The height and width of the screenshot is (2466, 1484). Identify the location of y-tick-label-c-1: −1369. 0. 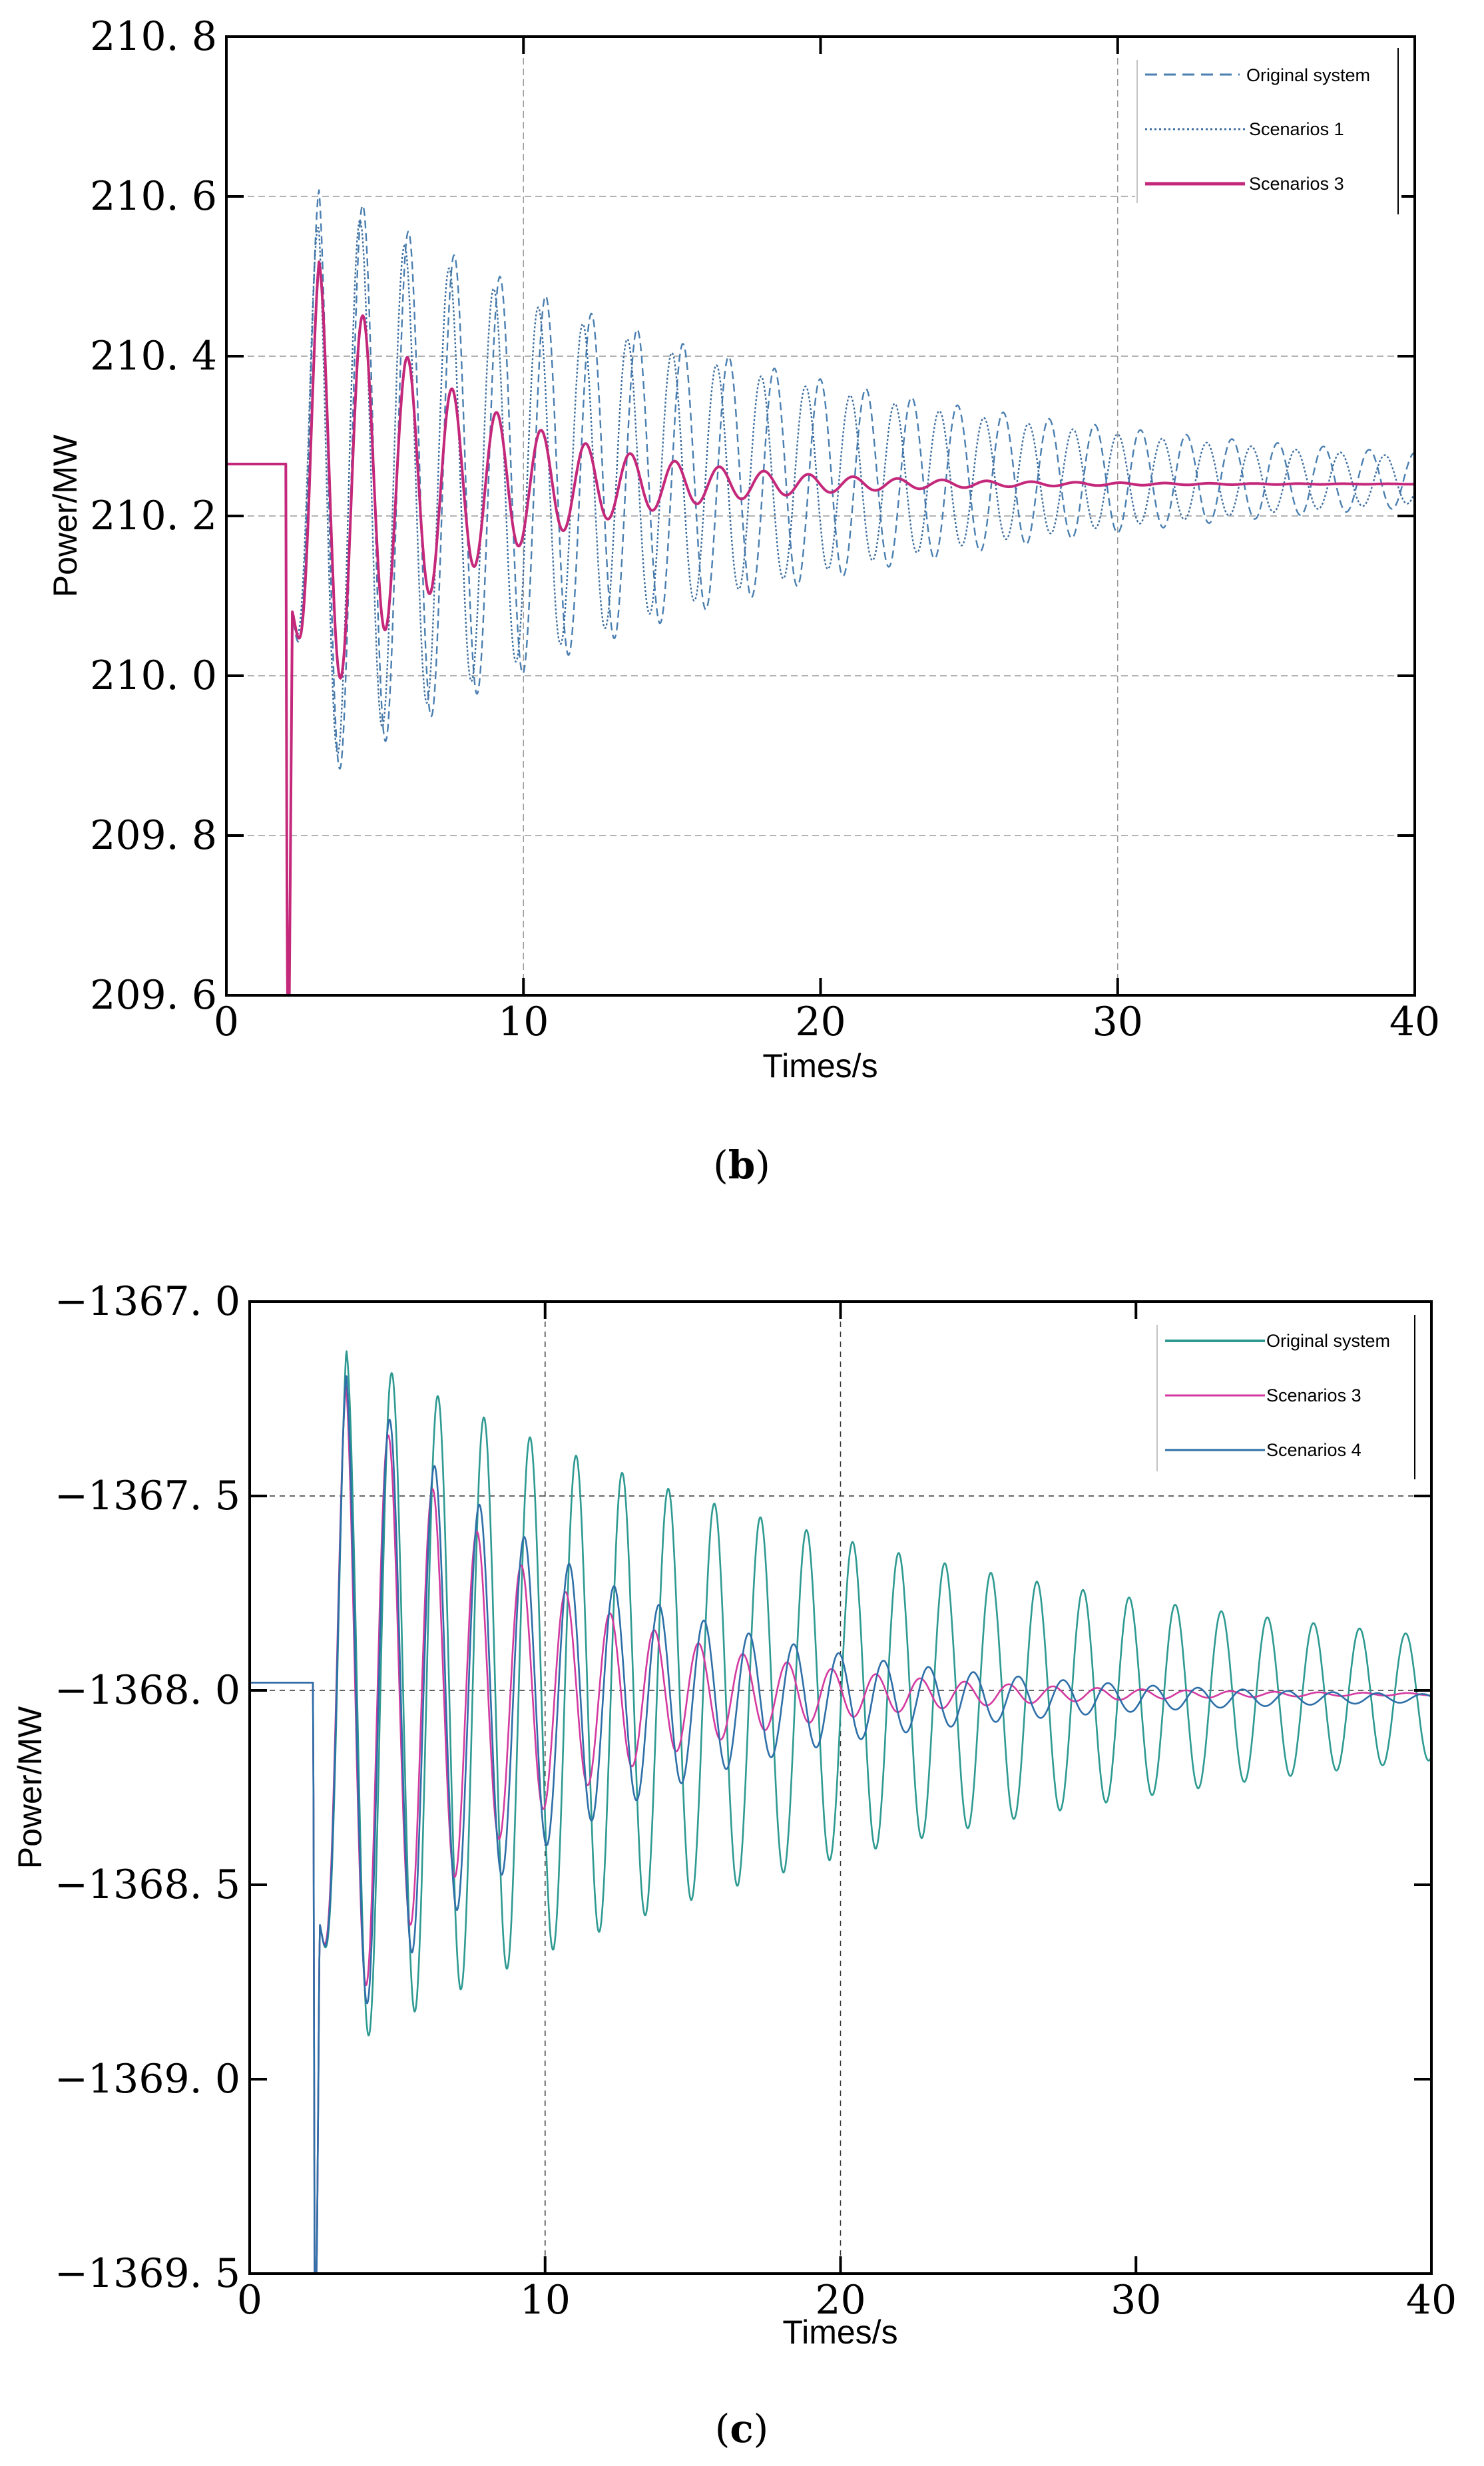
(147, 2079).